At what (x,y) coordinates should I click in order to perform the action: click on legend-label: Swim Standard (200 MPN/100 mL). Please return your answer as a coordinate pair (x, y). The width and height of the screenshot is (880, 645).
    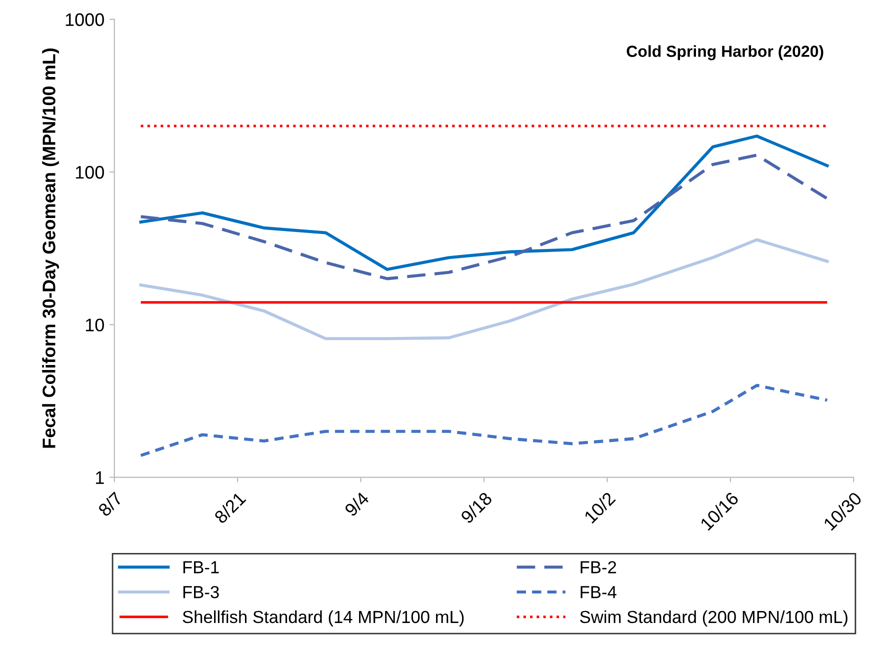
    Looking at the image, I should click on (714, 618).